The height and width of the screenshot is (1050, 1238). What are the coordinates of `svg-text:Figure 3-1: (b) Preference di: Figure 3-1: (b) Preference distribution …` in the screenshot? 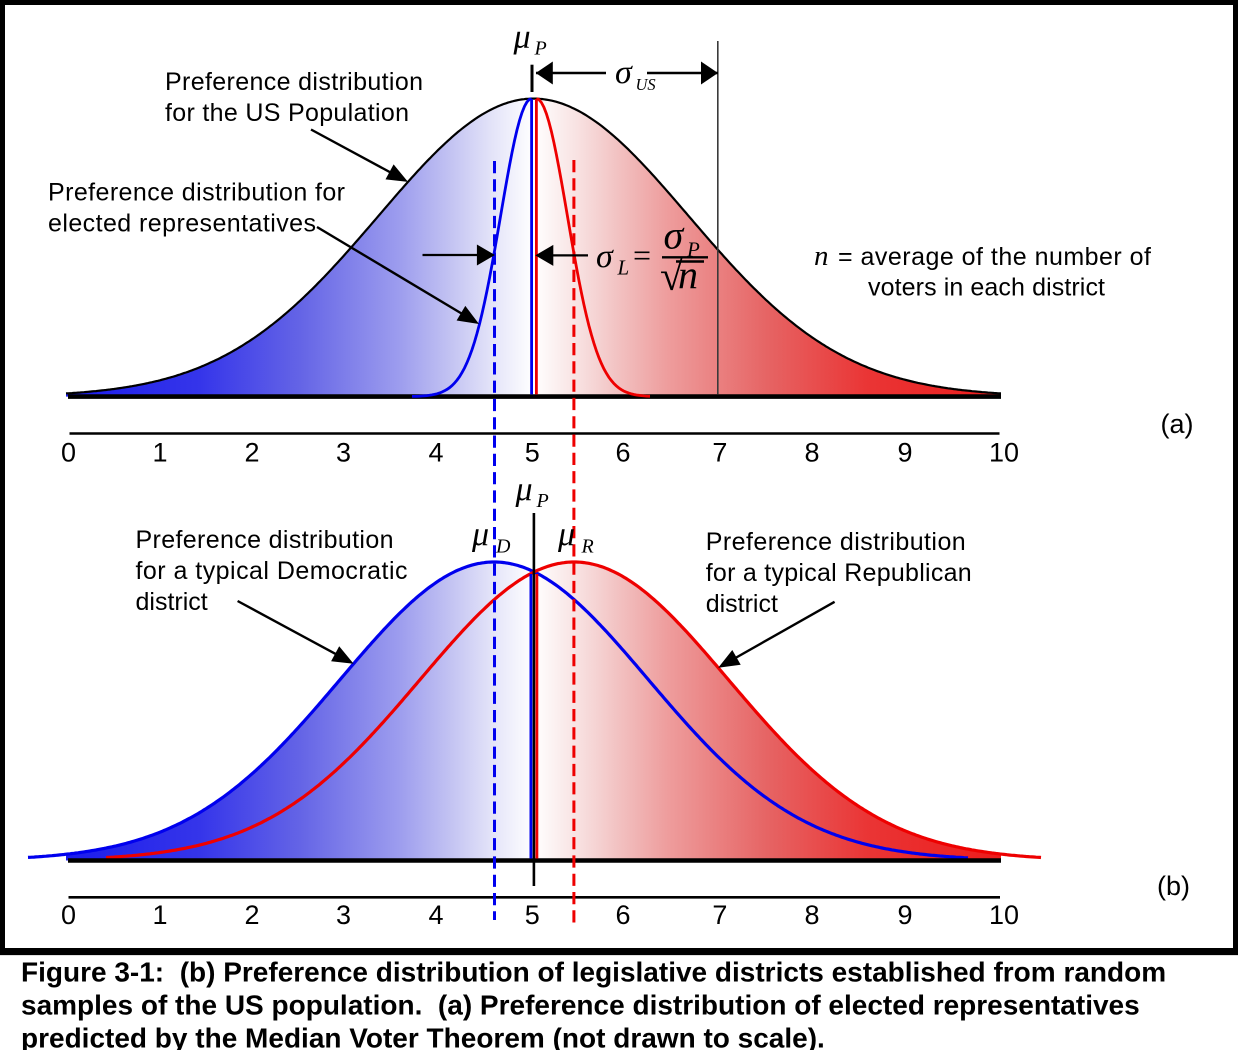 It's located at (593, 971).